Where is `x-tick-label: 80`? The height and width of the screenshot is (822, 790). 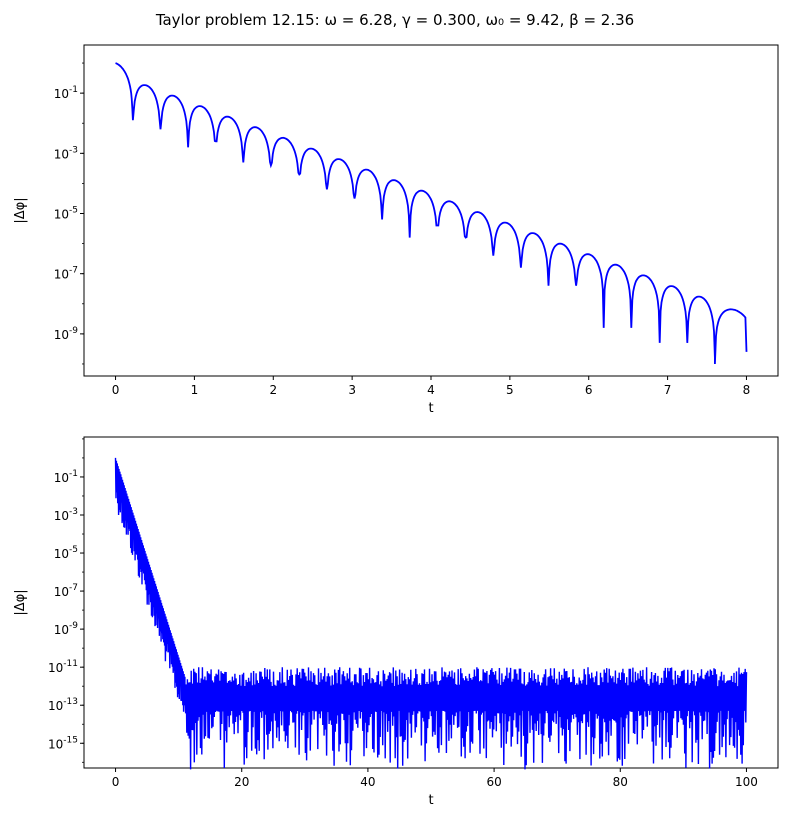 x-tick-label: 80 is located at coordinates (620, 782).